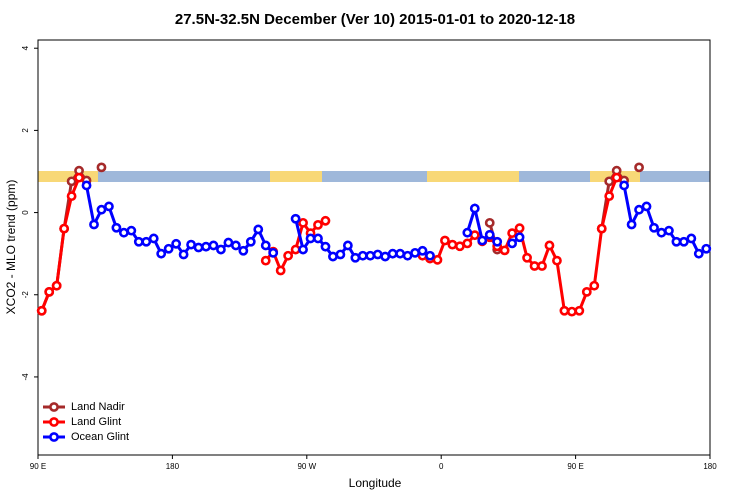 The height and width of the screenshot is (500, 750). What do you see at coordinates (25, 130) in the screenshot?
I see `y-tick-label: 2` at bounding box center [25, 130].